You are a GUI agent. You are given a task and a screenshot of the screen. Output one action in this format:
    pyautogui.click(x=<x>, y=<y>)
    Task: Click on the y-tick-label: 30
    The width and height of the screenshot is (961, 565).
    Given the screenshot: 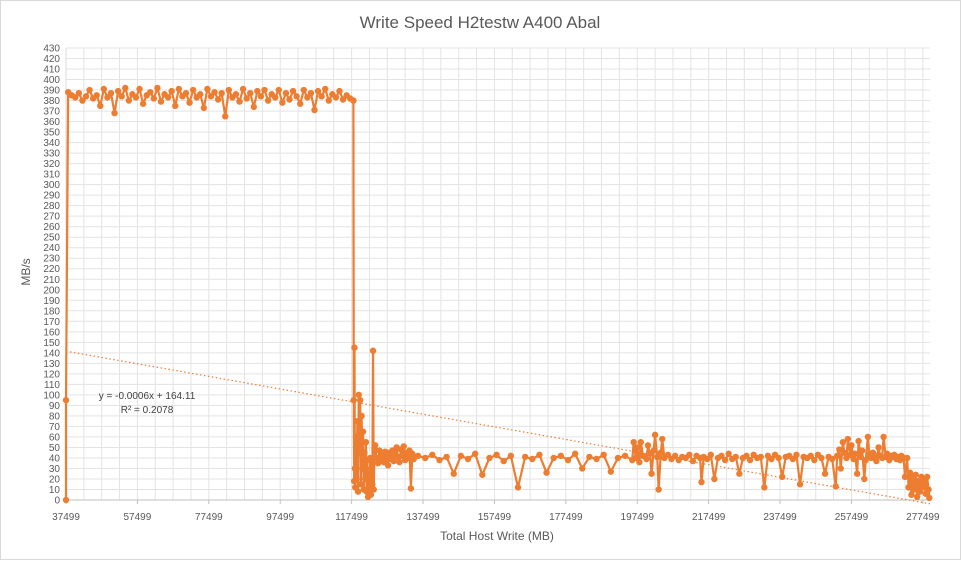 What is the action you would take?
    pyautogui.click(x=55, y=469)
    